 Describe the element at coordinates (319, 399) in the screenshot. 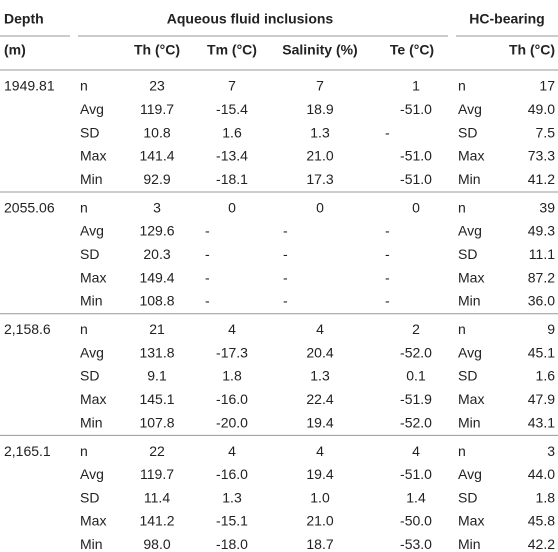

I see `cell: 22.4` at that location.